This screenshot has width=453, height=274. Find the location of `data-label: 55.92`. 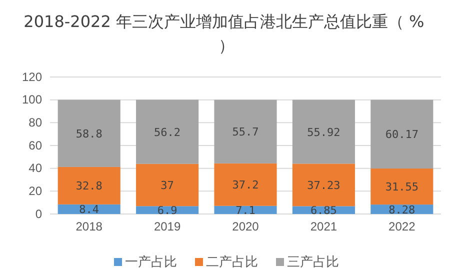

data-label: 55.92 is located at coordinates (323, 132).